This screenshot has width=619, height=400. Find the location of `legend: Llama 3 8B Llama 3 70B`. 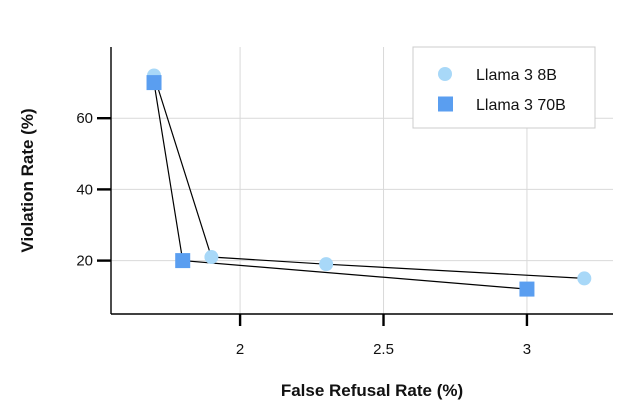

legend: Llama 3 8B Llama 3 70B is located at coordinates (504, 87).